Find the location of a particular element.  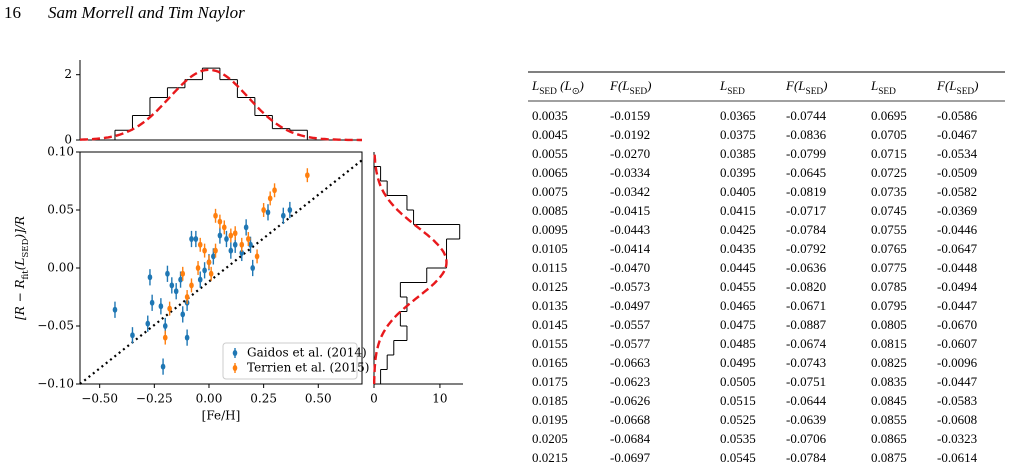

column-header: LSED is located at coordinates (883, 87).